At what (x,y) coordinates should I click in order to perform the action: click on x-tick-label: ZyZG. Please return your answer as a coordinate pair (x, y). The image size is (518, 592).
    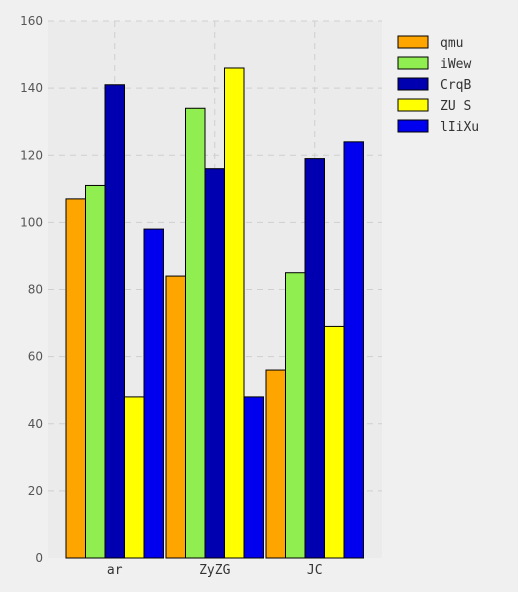
    Looking at the image, I should click on (214, 570).